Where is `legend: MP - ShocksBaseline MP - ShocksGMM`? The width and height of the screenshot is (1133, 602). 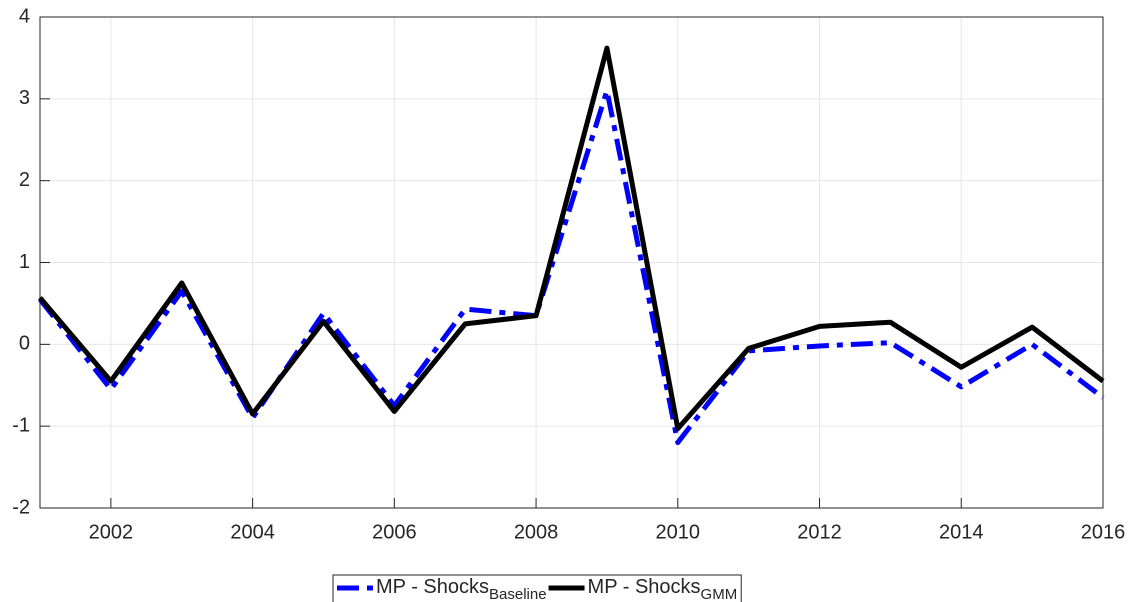 legend: MP - ShocksBaseline MP - ShocksGMM is located at coordinates (537, 588).